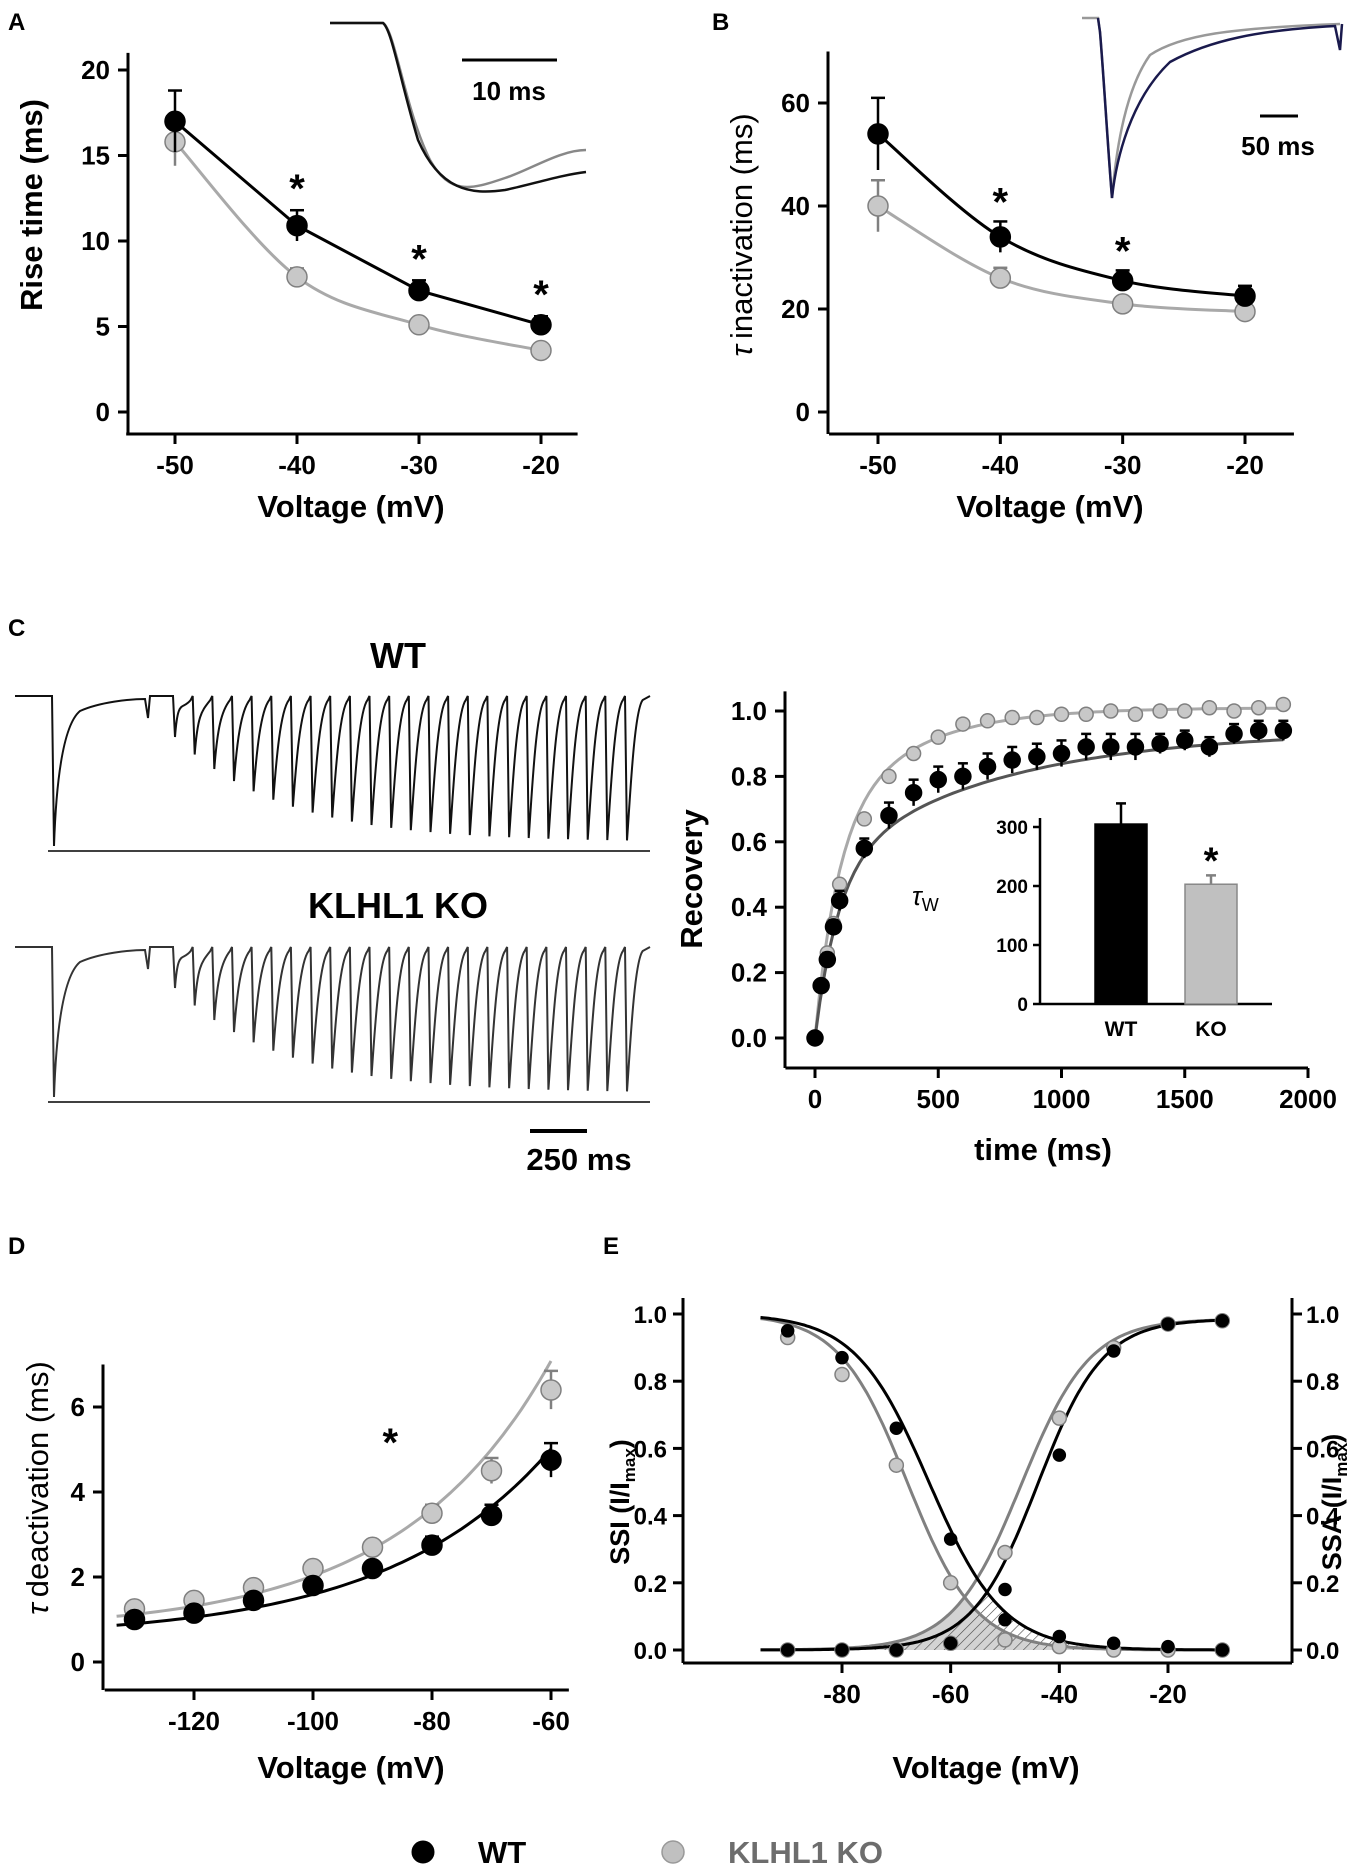  Describe the element at coordinates (333, 773) in the screenshot. I see `wt-current-trace` at that location.